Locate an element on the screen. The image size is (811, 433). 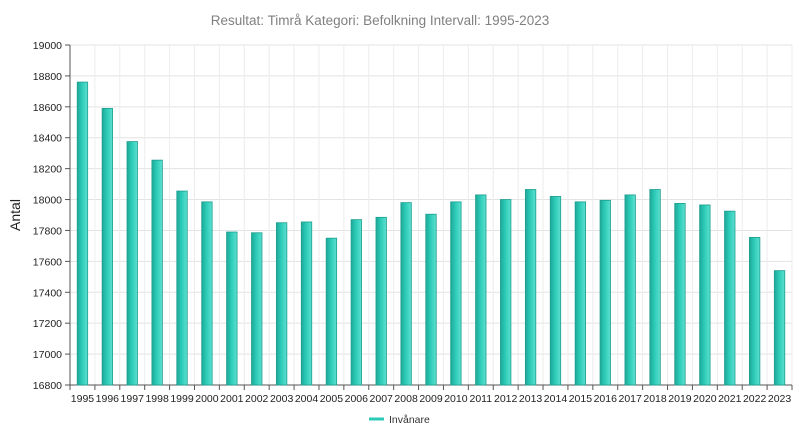
y-tick-label: 17600 is located at coordinates (47, 262).